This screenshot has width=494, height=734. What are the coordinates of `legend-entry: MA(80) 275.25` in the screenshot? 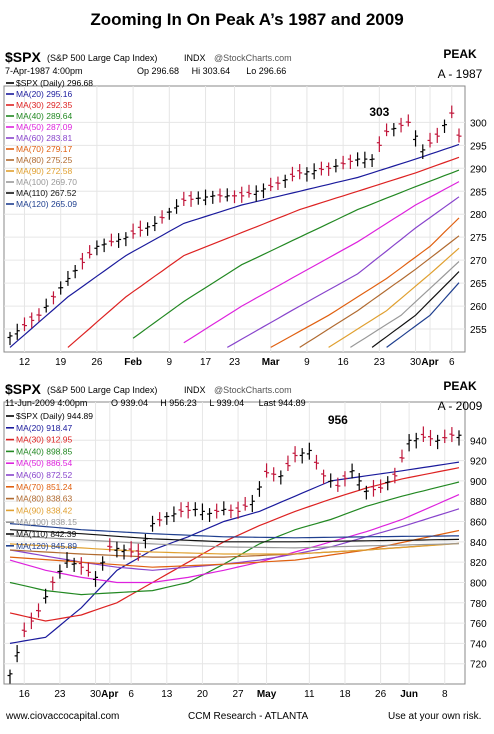 It's located at (44, 160).